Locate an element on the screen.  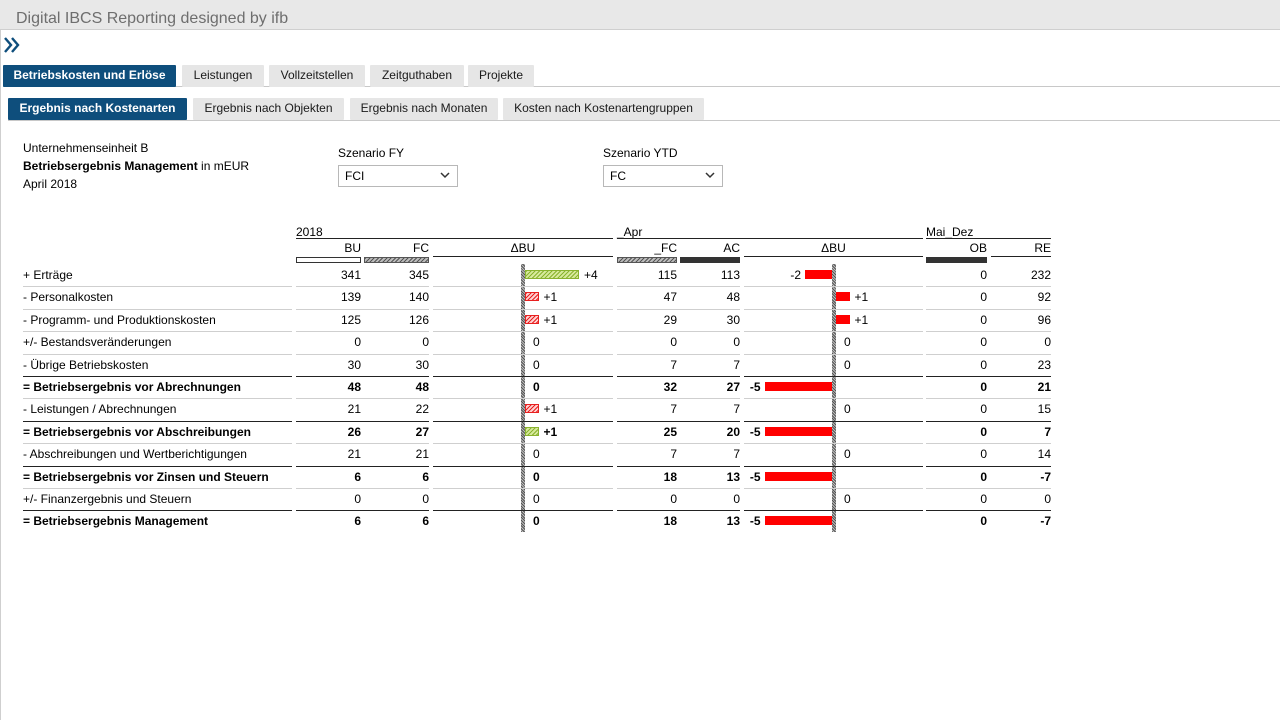
cell-ac: 113 is located at coordinates (730, 275).